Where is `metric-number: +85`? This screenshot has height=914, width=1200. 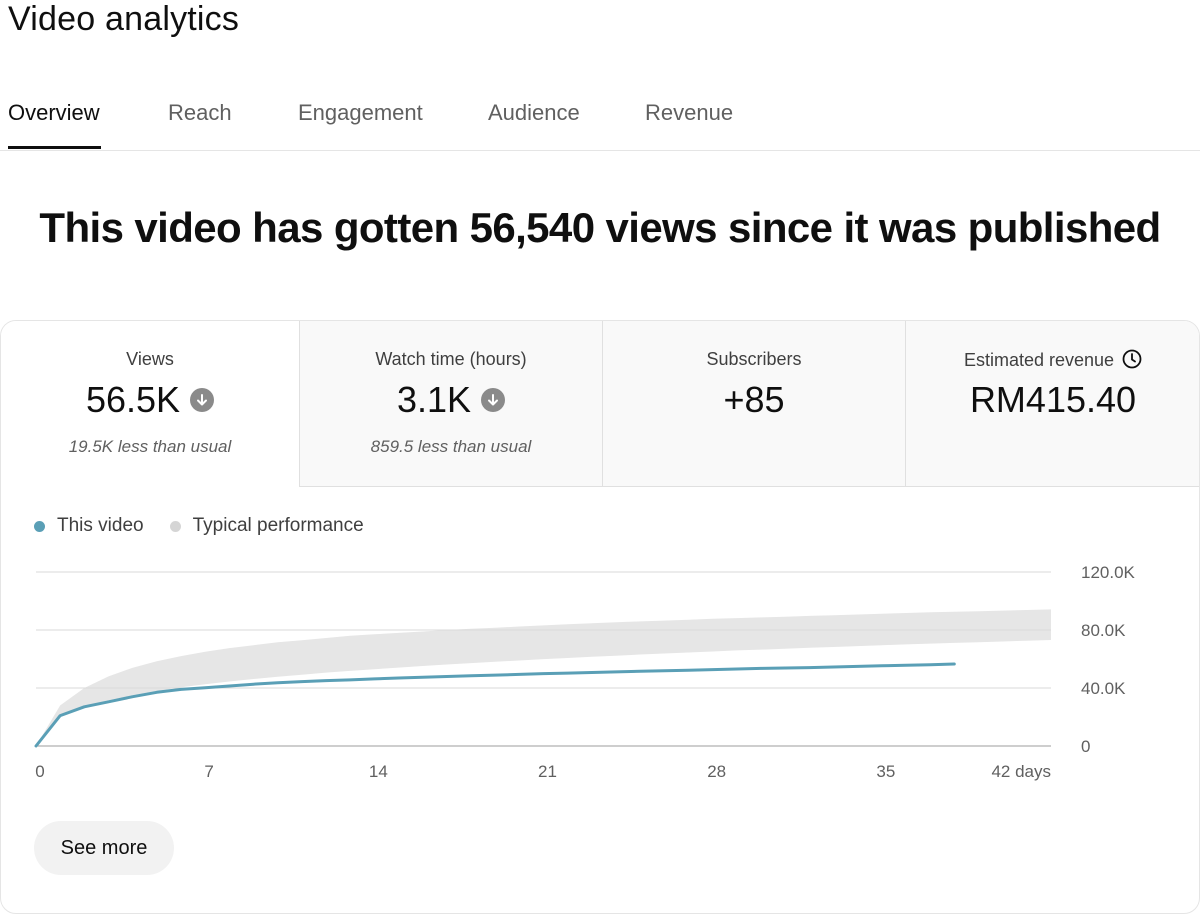 metric-number: +85 is located at coordinates (754, 399).